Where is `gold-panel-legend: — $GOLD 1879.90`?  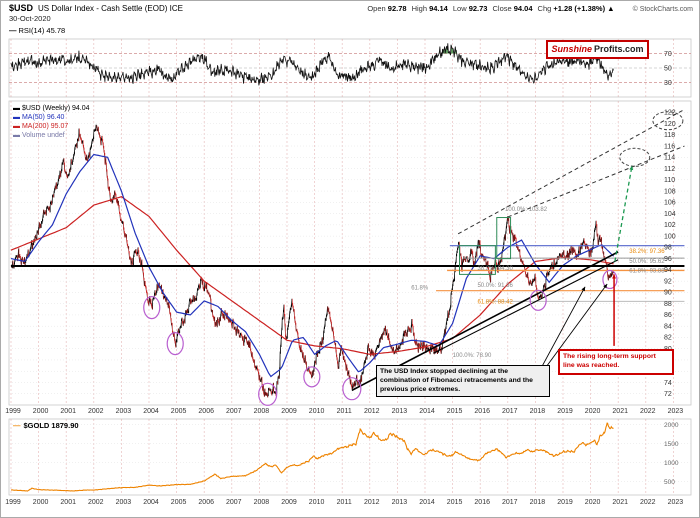
gold-panel-legend: — $GOLD 1879.90 is located at coordinates (46, 425).